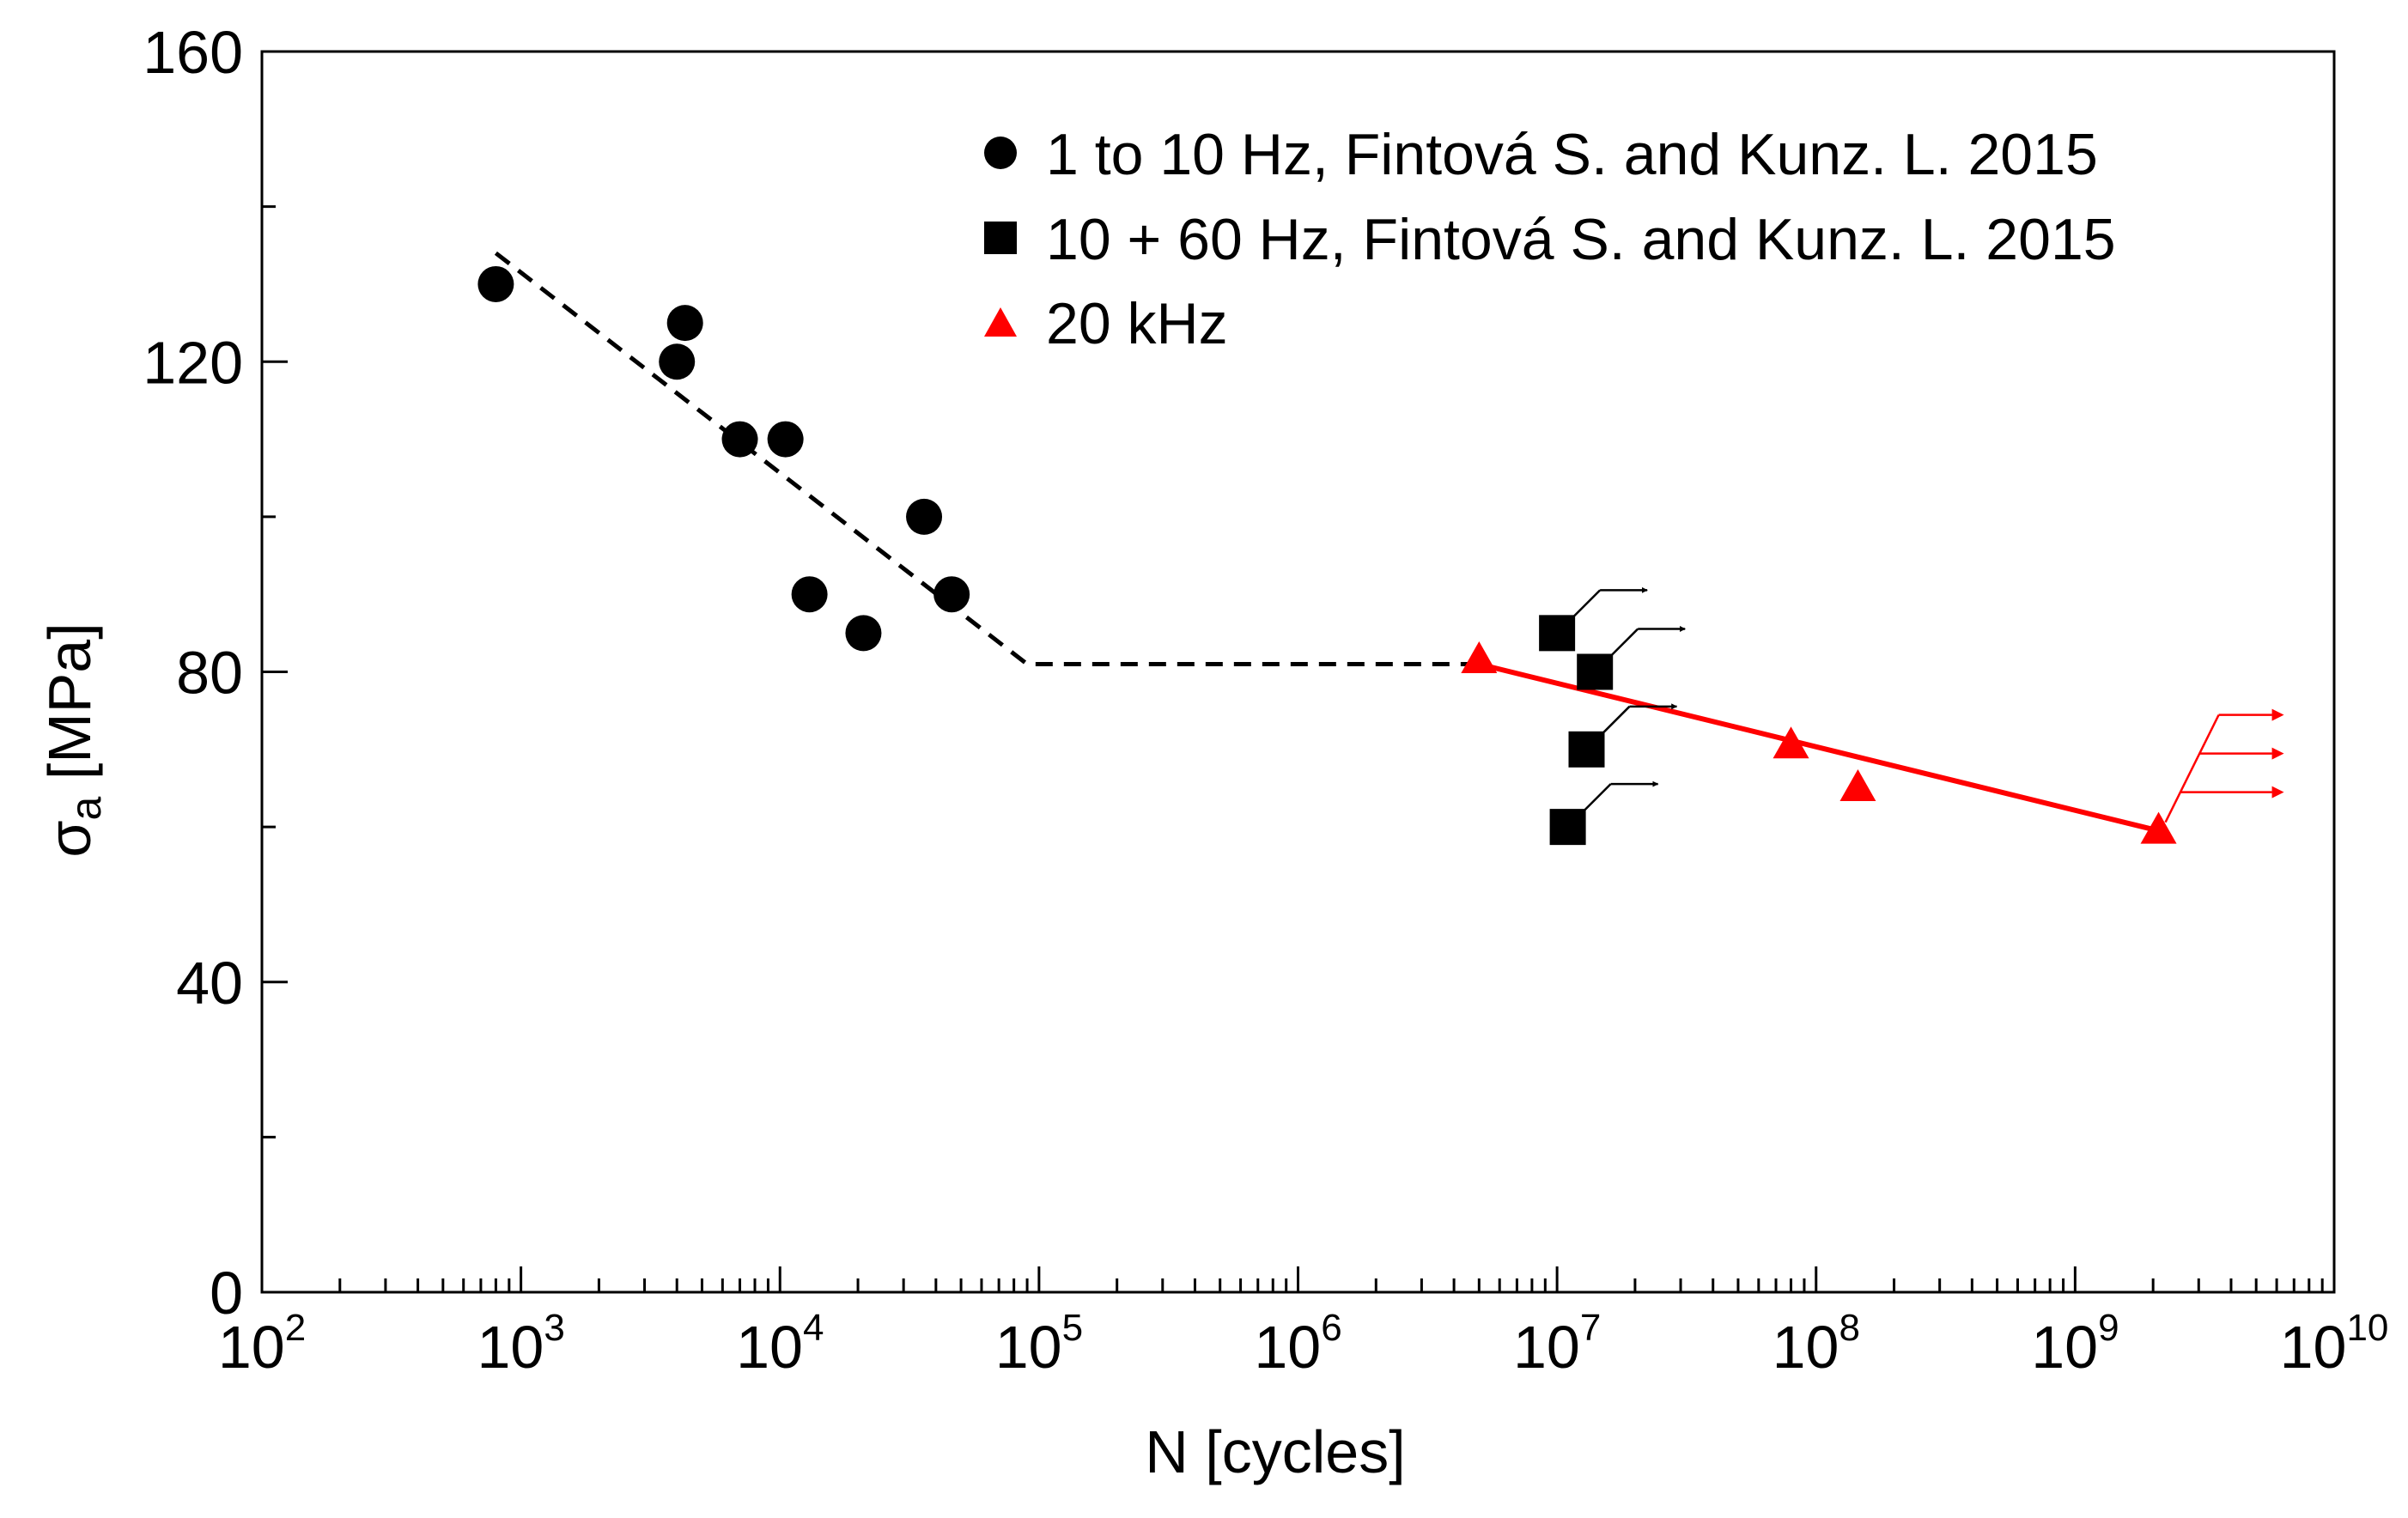  I want to click on legend-label-1: 1 to 10 Hz, Fintová S. and Kunz. L. 2015, so click(1572, 154).